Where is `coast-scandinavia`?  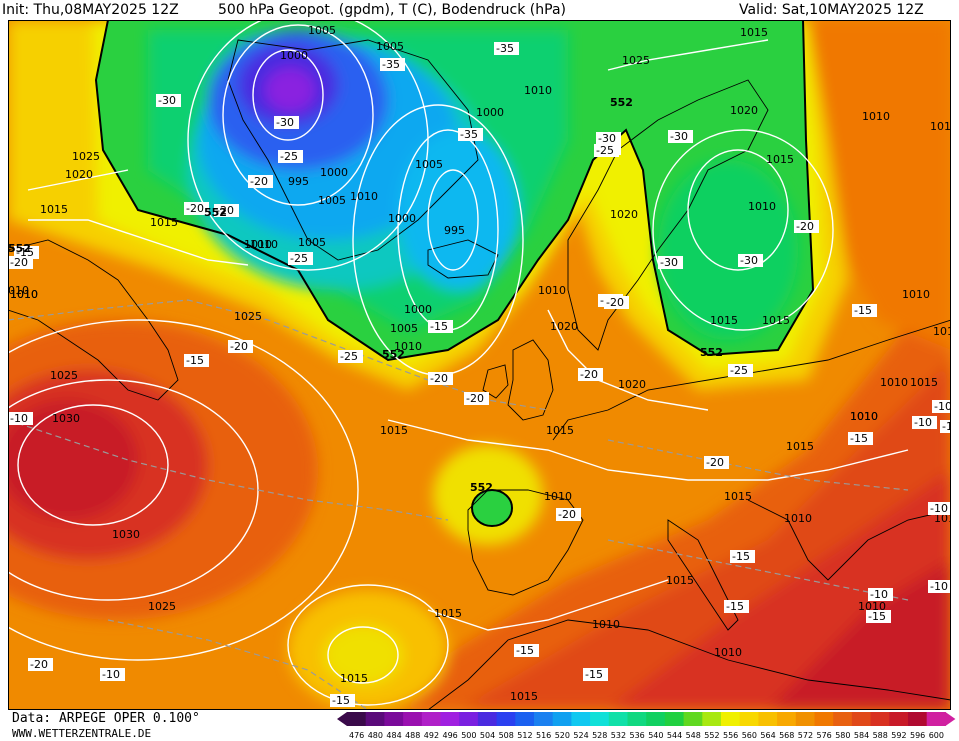
coast-scandinavia is located at coordinates (668, 215).